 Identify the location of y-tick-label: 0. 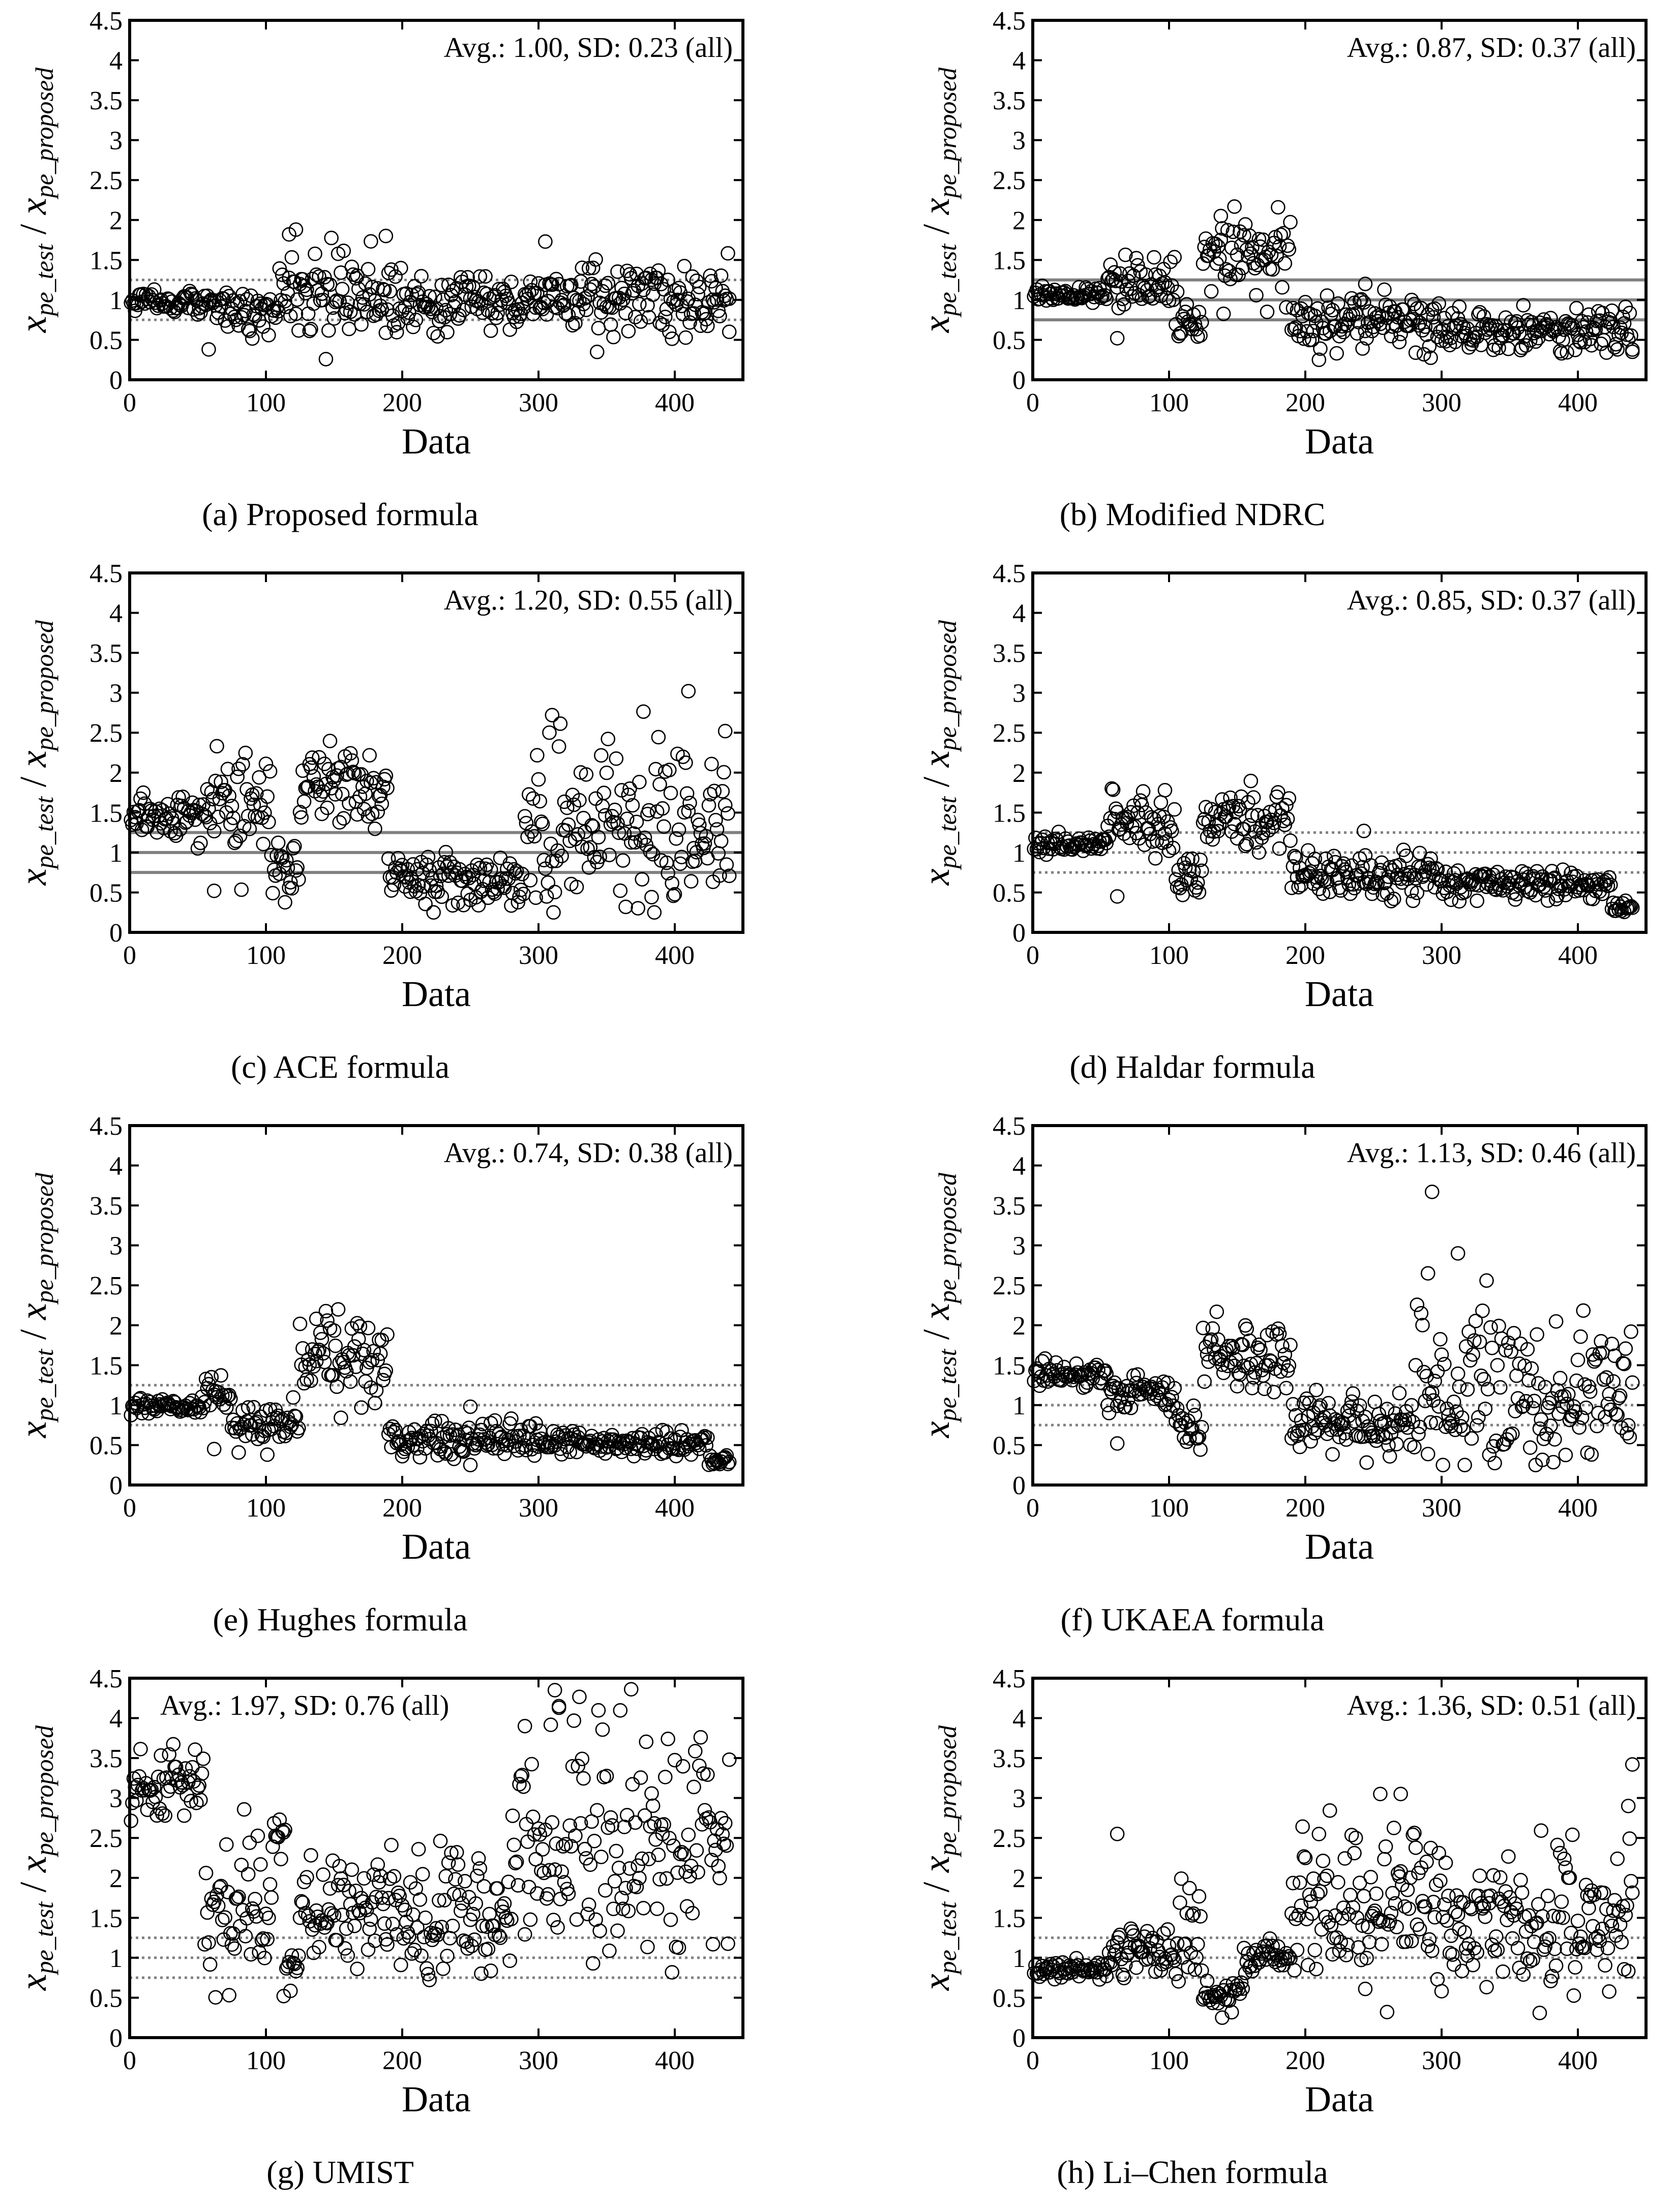
(116, 1485).